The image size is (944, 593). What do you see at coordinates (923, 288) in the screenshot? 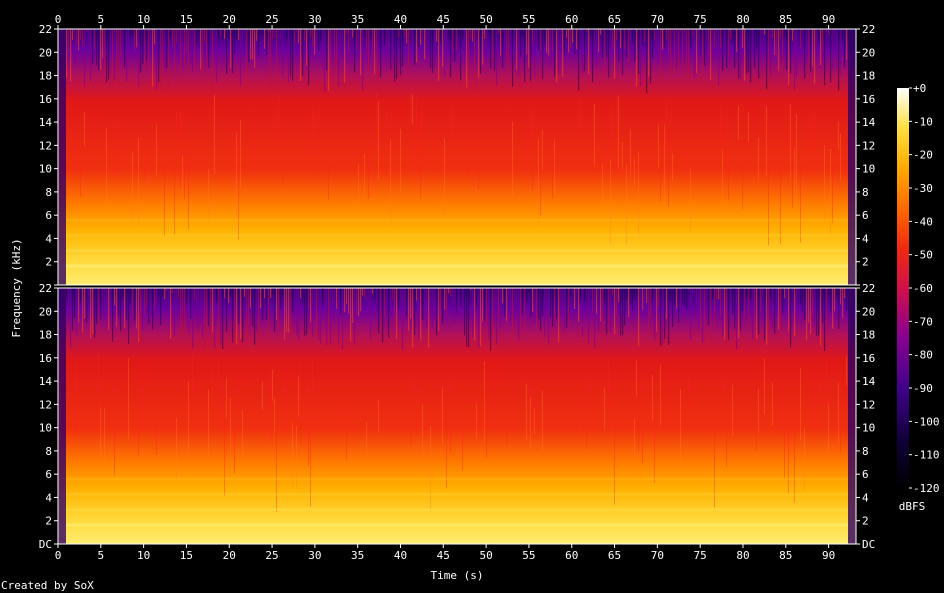
I see `colorbar-tick-label: -60` at bounding box center [923, 288].